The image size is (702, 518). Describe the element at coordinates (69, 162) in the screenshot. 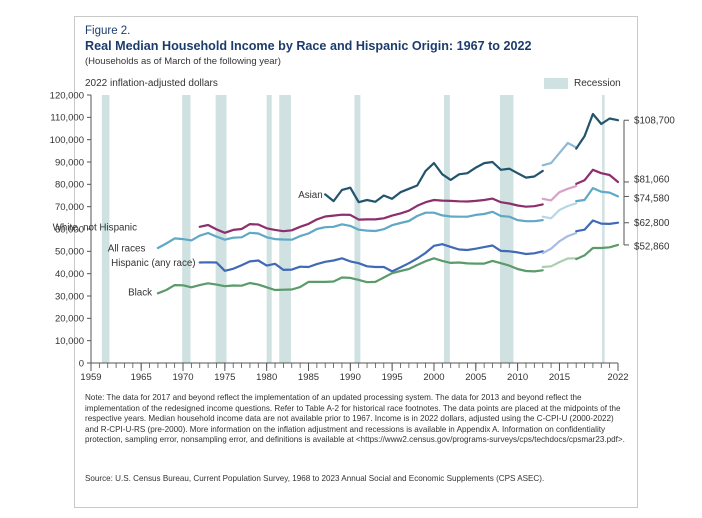

I see `y-tick-label-9: 90,000` at that location.